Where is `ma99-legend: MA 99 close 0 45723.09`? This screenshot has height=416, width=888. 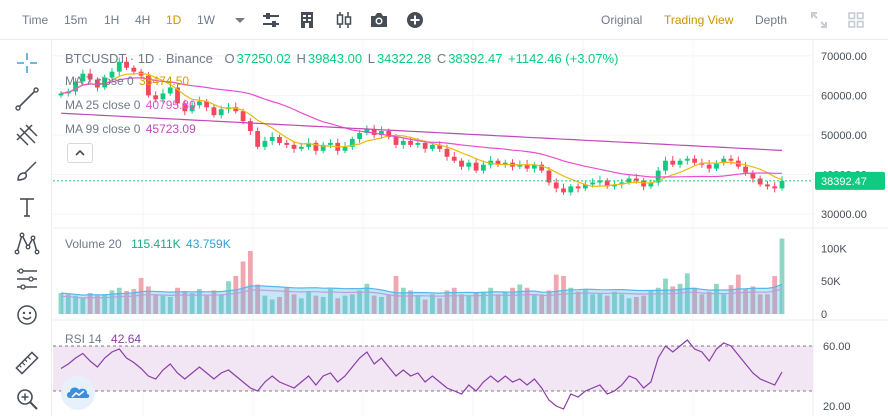 ma99-legend: MA 99 close 0 45723.09 is located at coordinates (131, 129).